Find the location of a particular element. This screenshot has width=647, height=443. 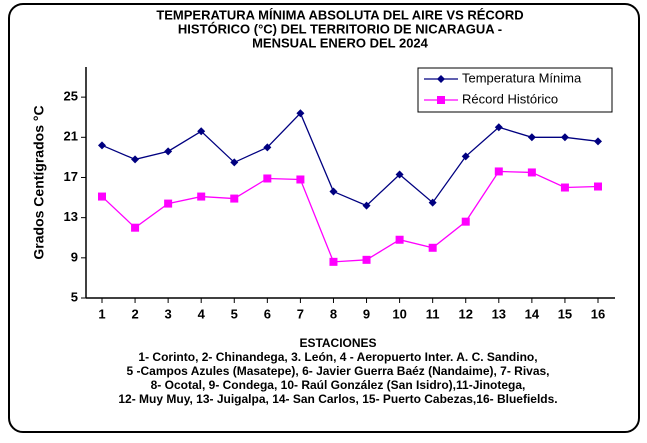

x-tick-label: 1 is located at coordinates (101, 313).